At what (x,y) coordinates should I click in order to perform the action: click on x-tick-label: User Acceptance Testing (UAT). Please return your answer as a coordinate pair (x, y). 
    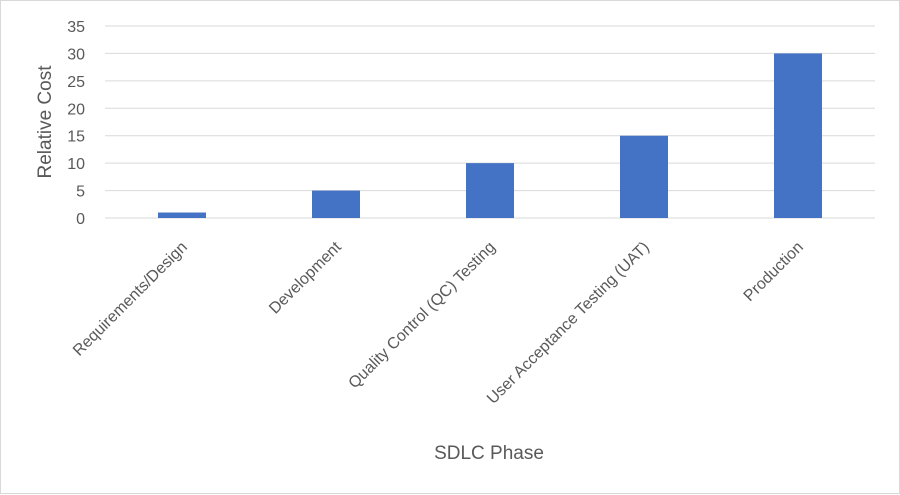
    Looking at the image, I should click on (568, 323).